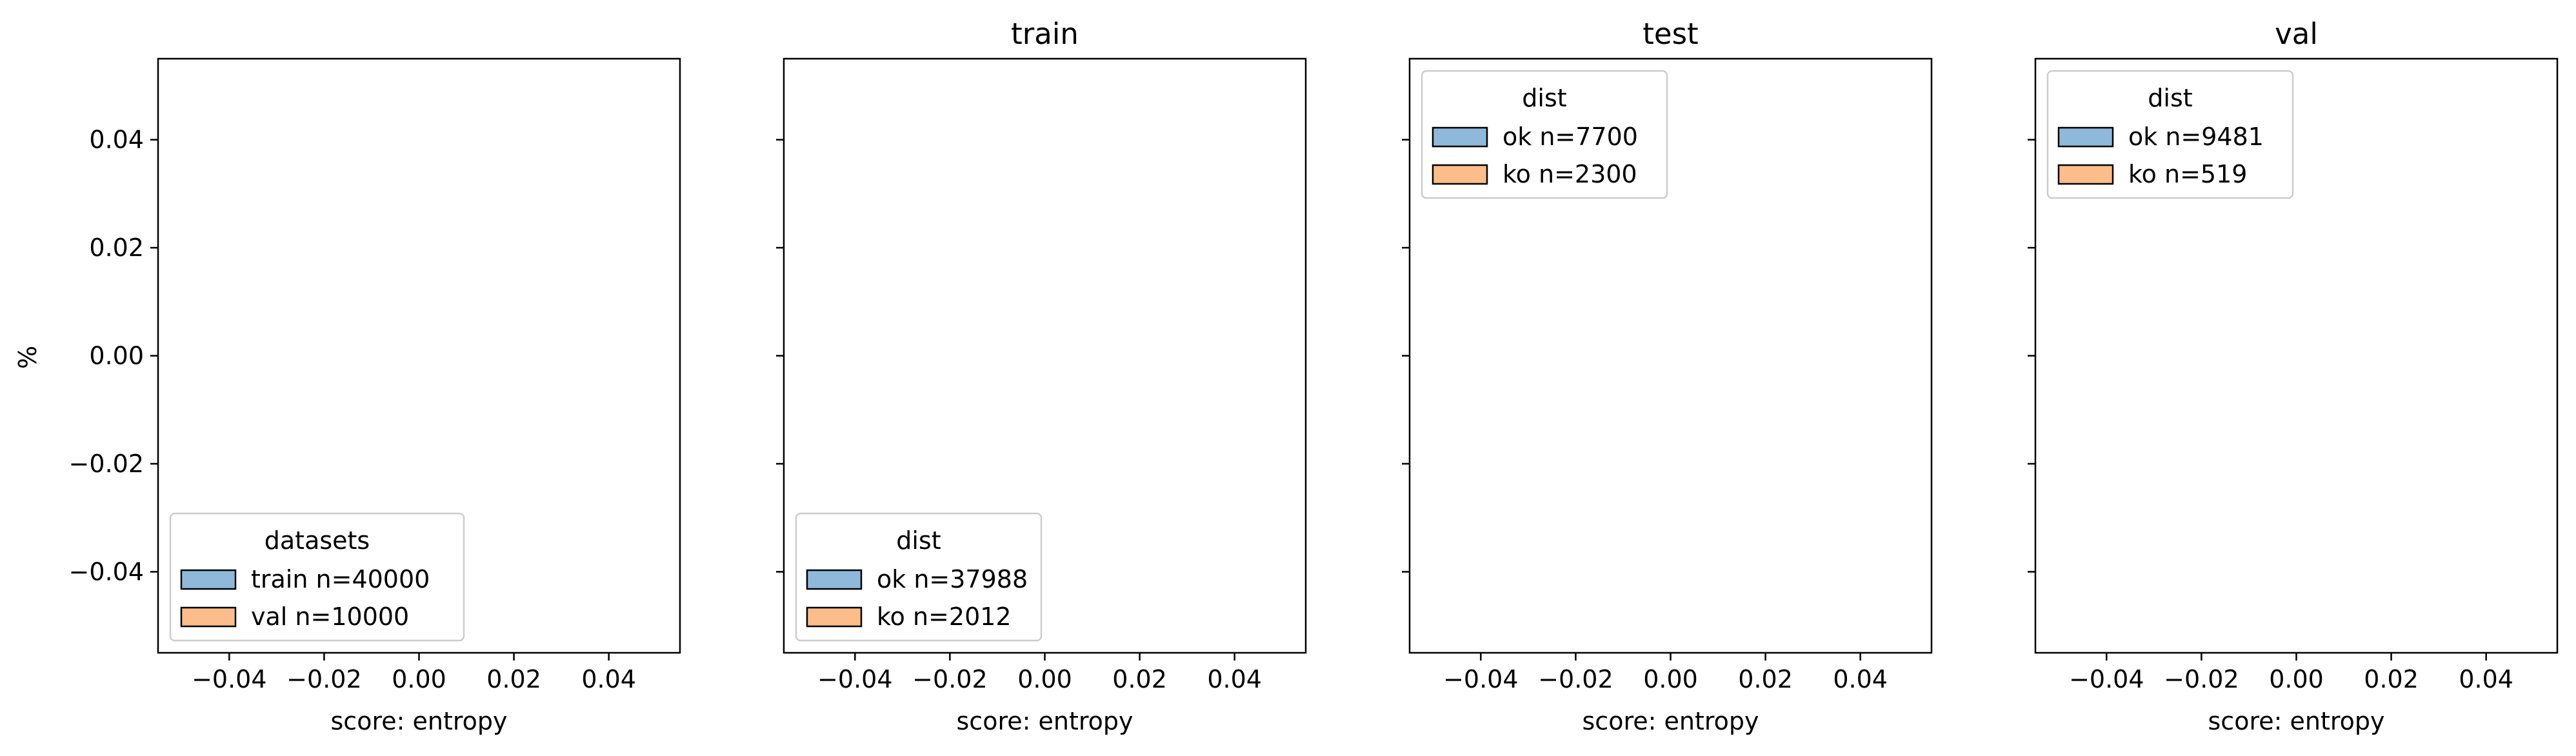  Describe the element at coordinates (952, 579) in the screenshot. I see `legend-entry-label: ok n=37988` at that location.